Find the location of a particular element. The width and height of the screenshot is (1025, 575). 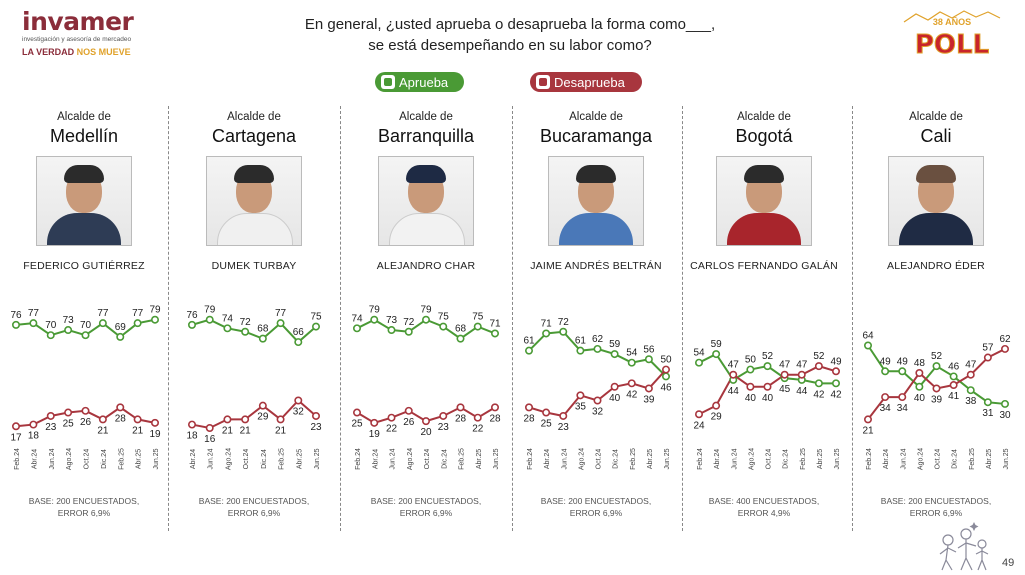

data-label: 62 is located at coordinates (598, 339).